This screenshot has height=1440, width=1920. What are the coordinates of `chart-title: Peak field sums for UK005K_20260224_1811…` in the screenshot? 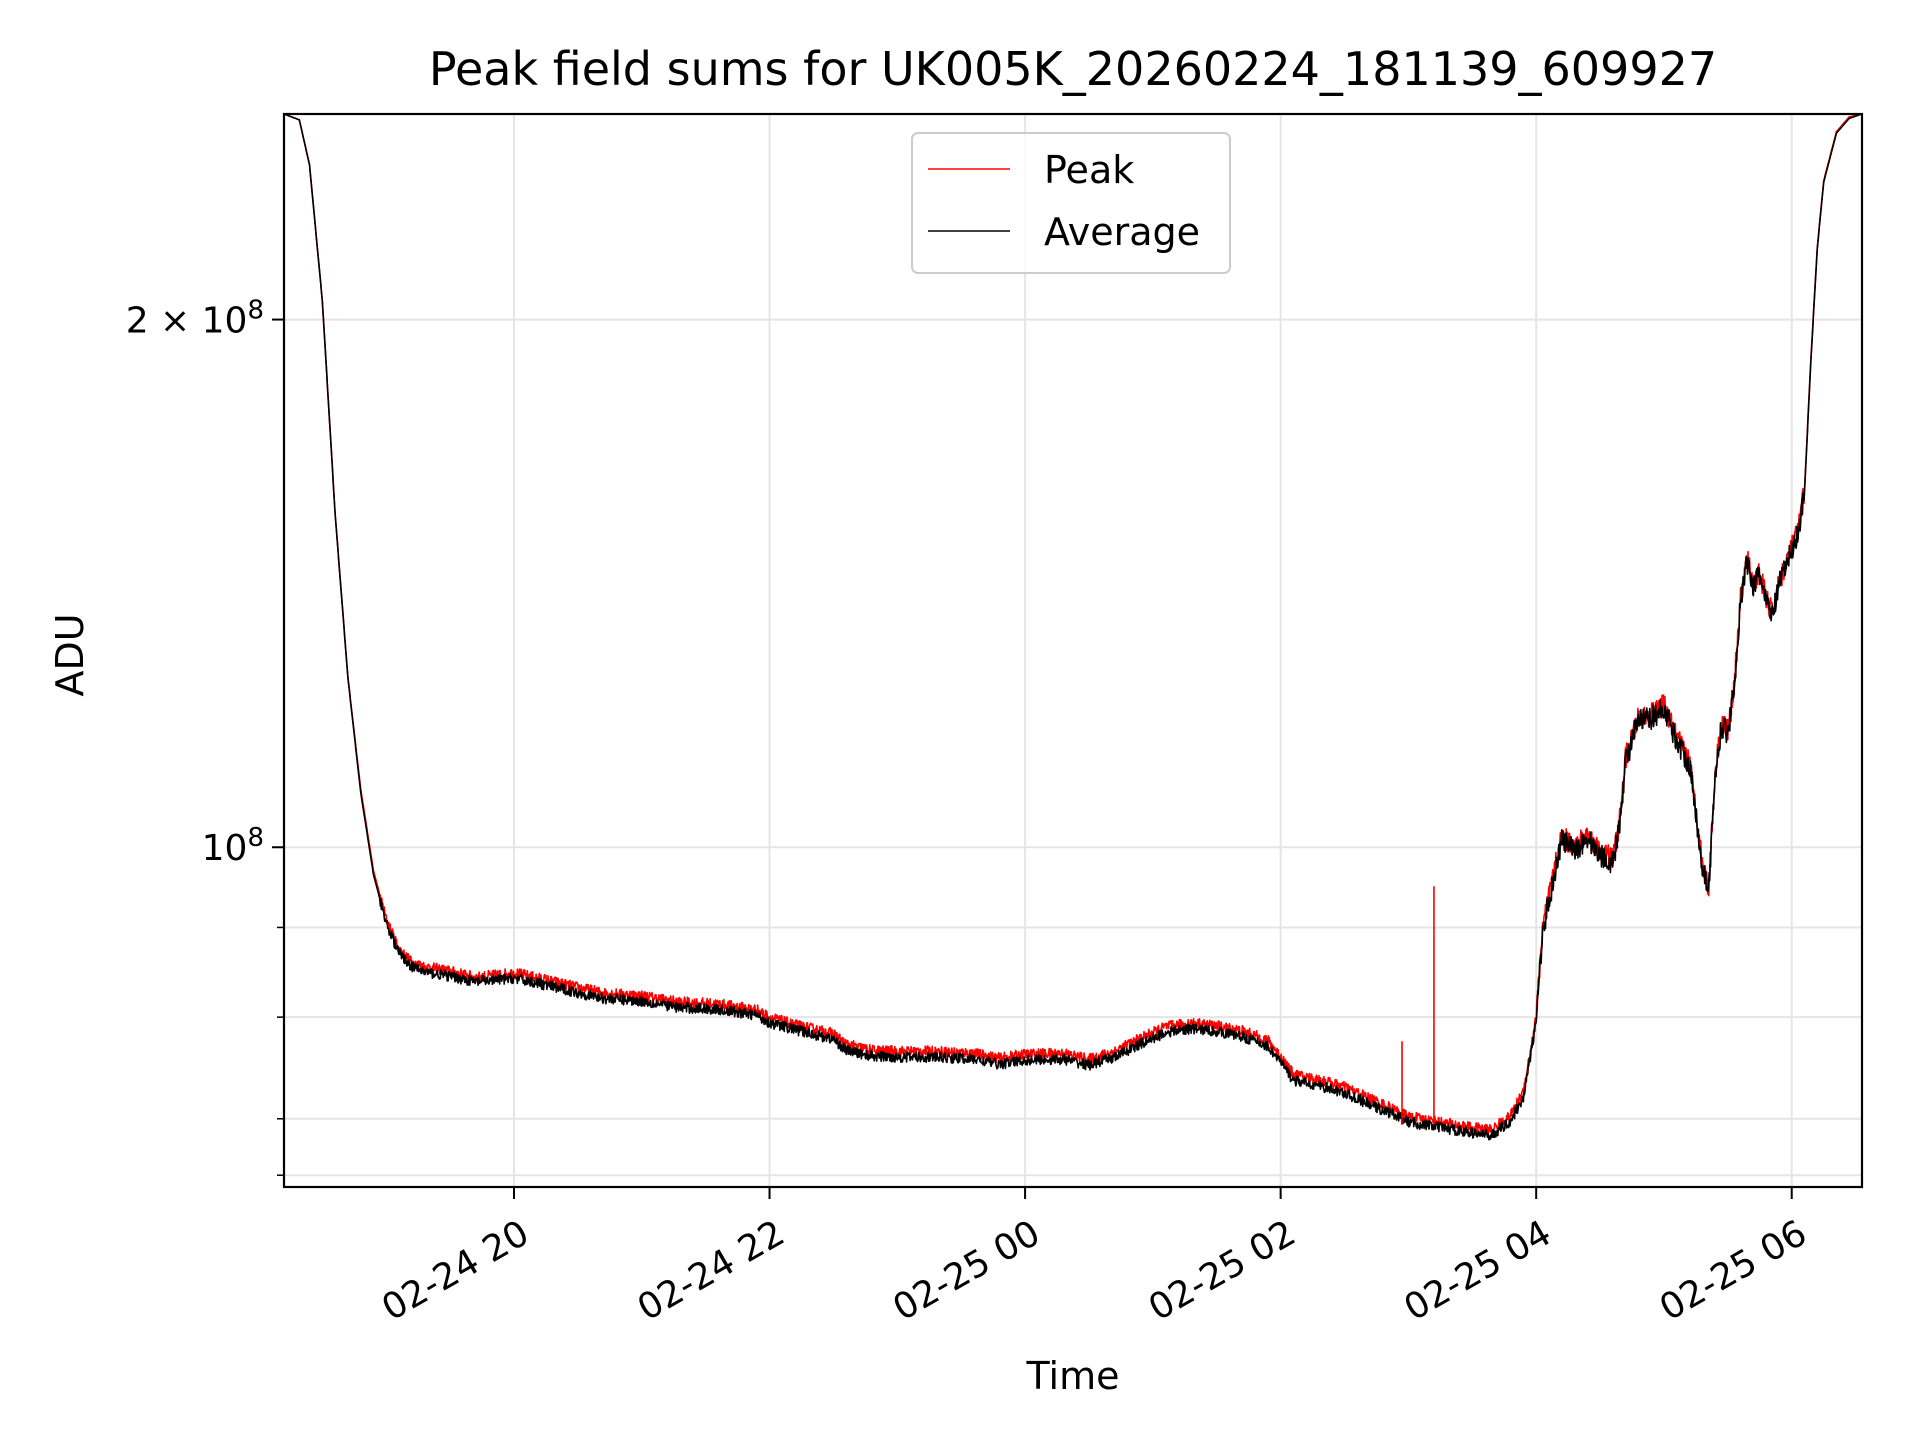 It's located at (1073, 69).